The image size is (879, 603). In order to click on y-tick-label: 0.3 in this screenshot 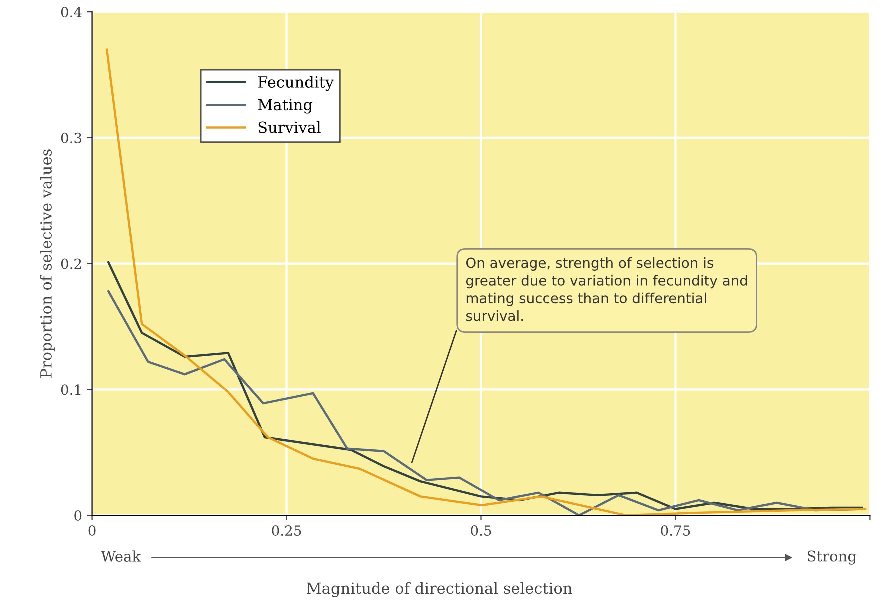, I will do `click(71, 138)`.